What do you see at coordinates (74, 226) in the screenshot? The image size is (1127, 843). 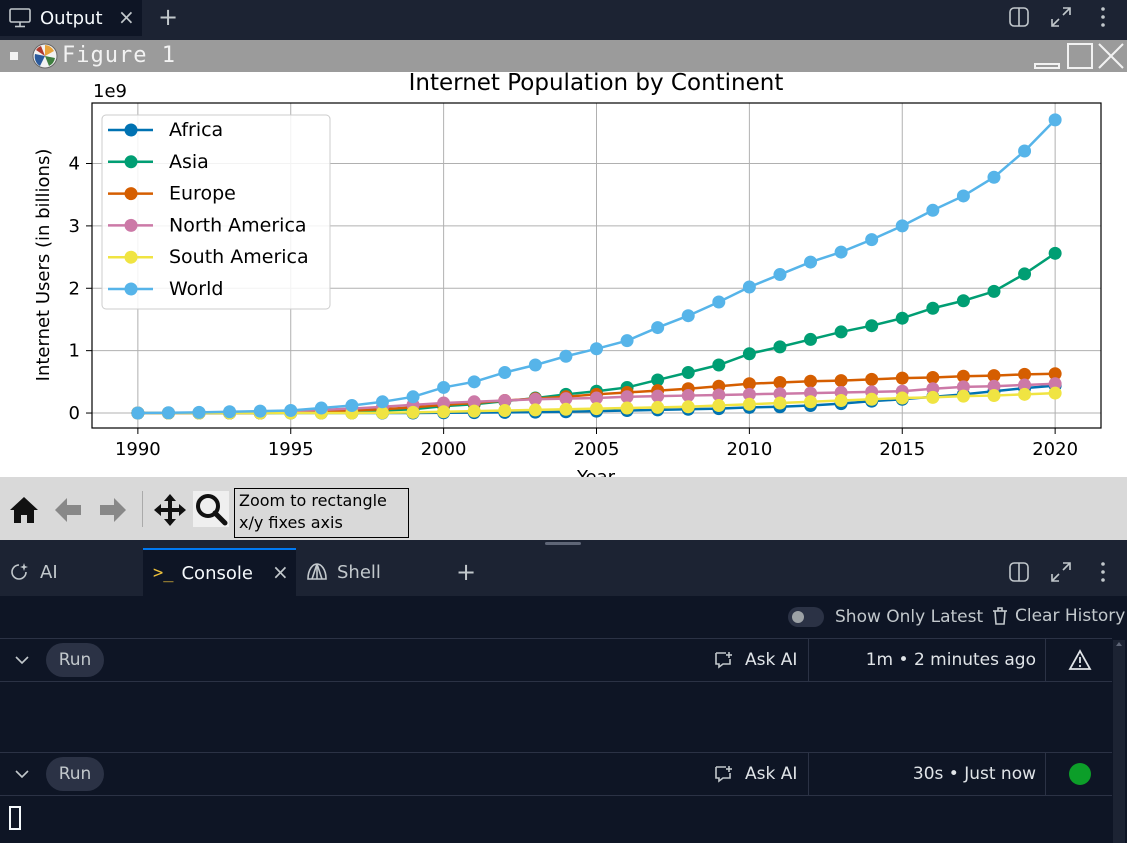 I see `y-tick-label: 3` at bounding box center [74, 226].